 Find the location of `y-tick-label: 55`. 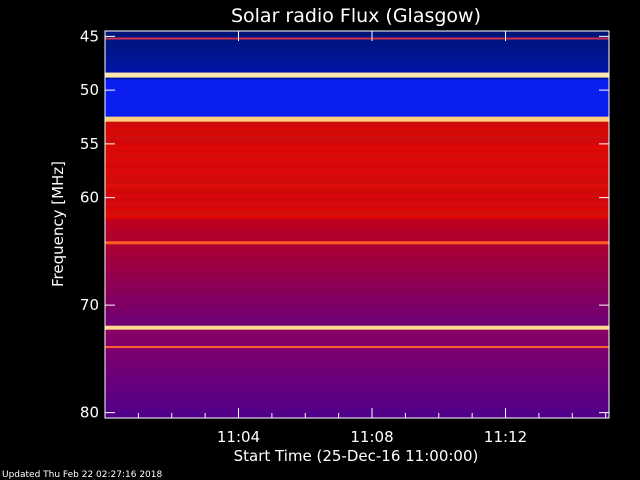

y-tick-label: 55 is located at coordinates (89, 144).